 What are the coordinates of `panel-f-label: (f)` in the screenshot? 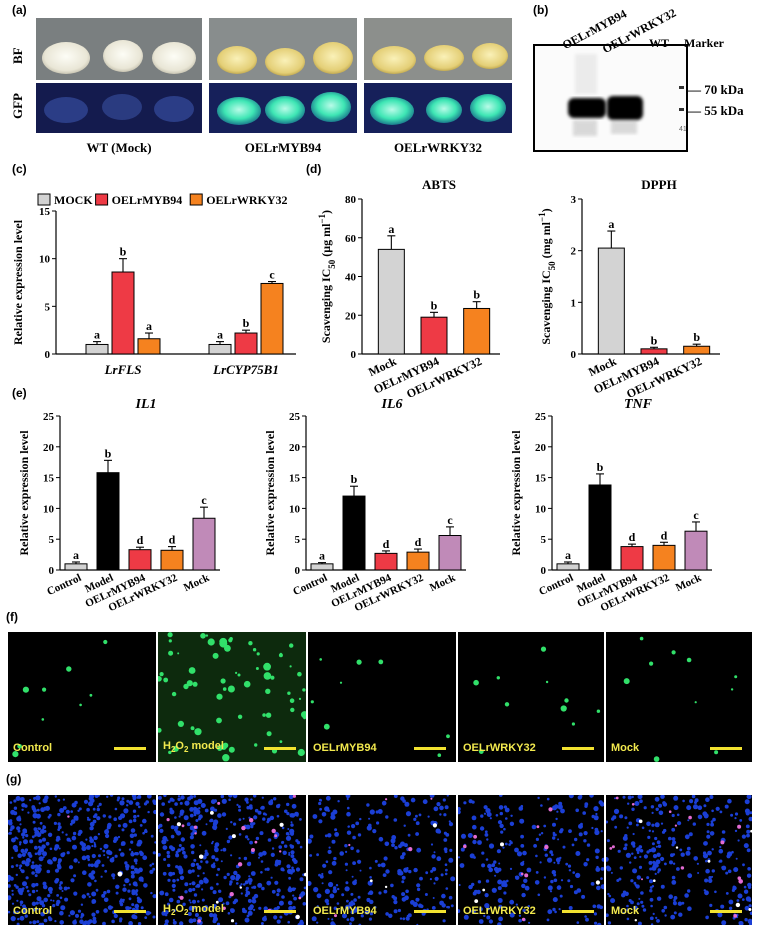 It's located at (12, 617).